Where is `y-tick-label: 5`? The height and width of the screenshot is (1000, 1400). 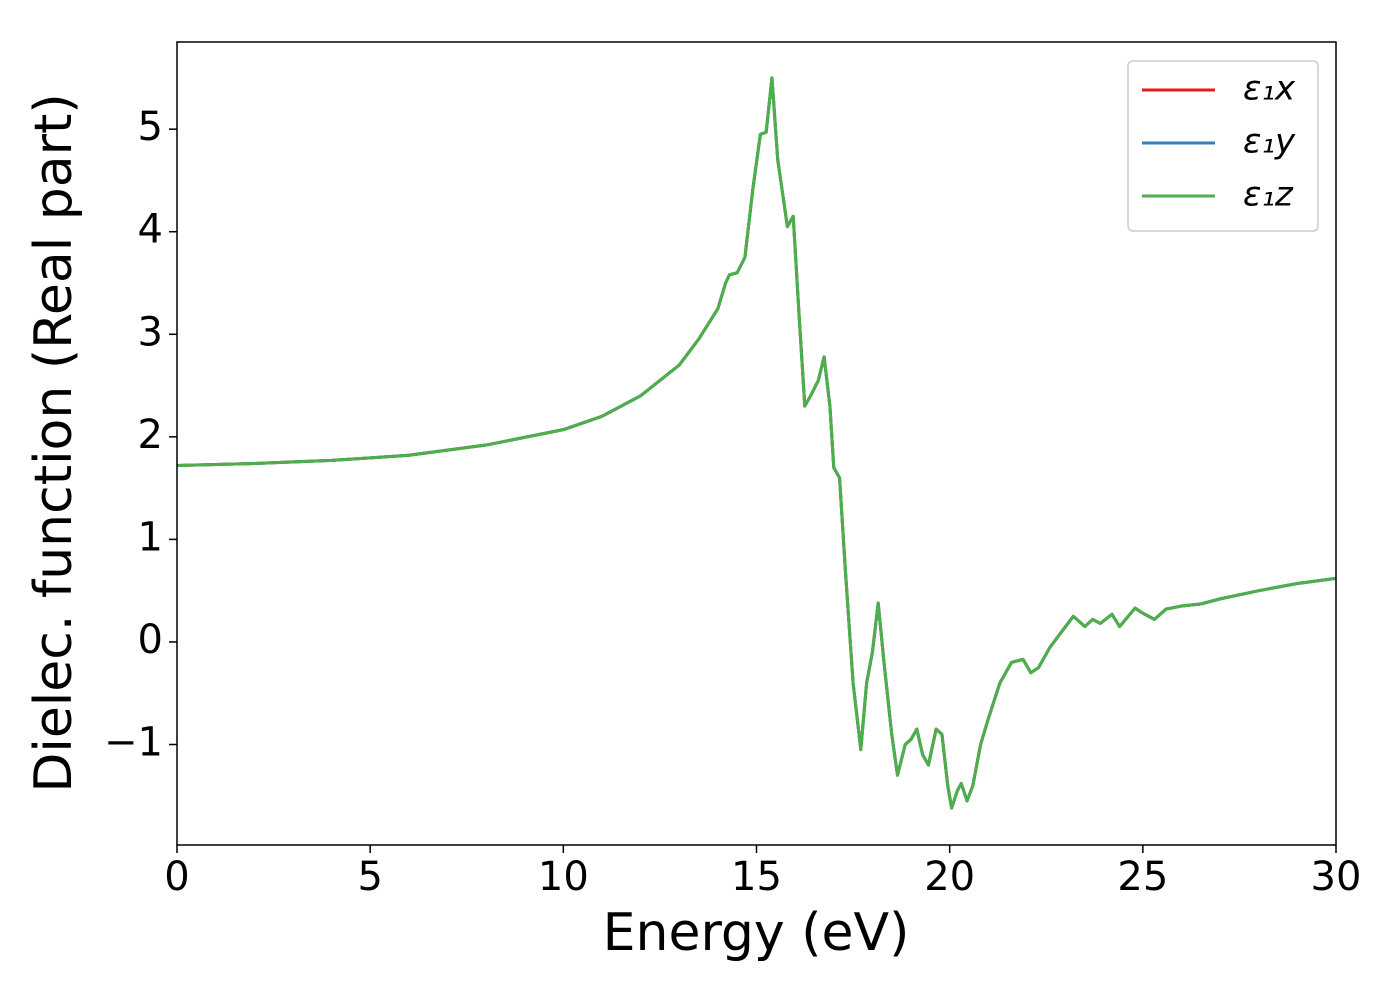
y-tick-label: 5 is located at coordinates (150, 127).